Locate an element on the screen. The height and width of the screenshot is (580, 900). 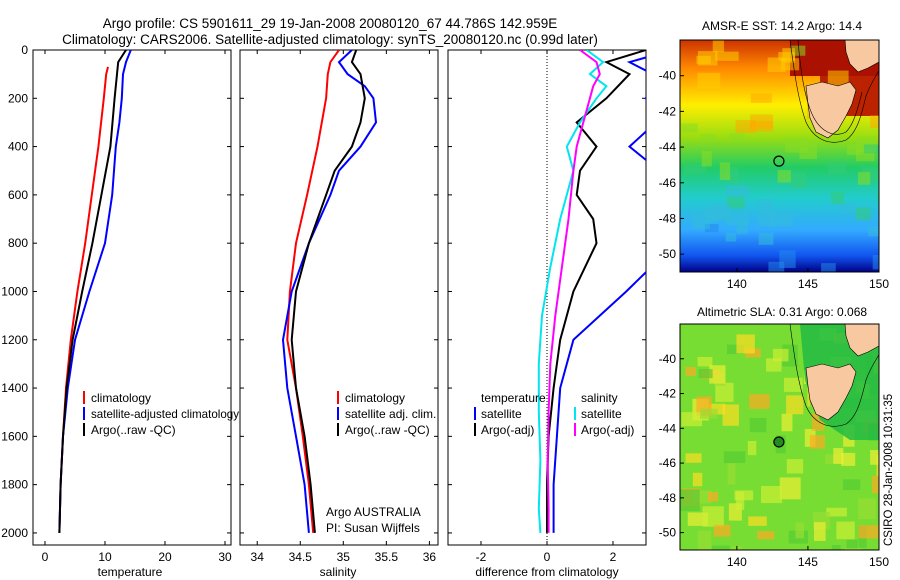
diff-legend-temp-argo: Argo(-adj) is located at coordinates (507, 430).